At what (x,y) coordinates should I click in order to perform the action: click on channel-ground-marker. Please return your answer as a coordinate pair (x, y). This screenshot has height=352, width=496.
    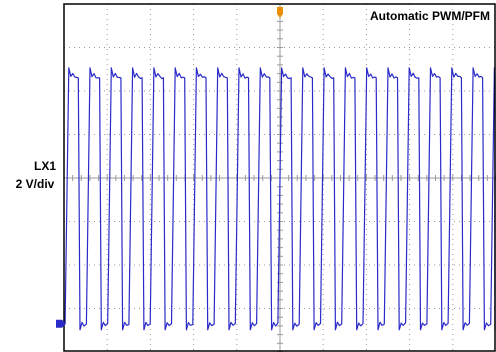
    Looking at the image, I should click on (61, 323).